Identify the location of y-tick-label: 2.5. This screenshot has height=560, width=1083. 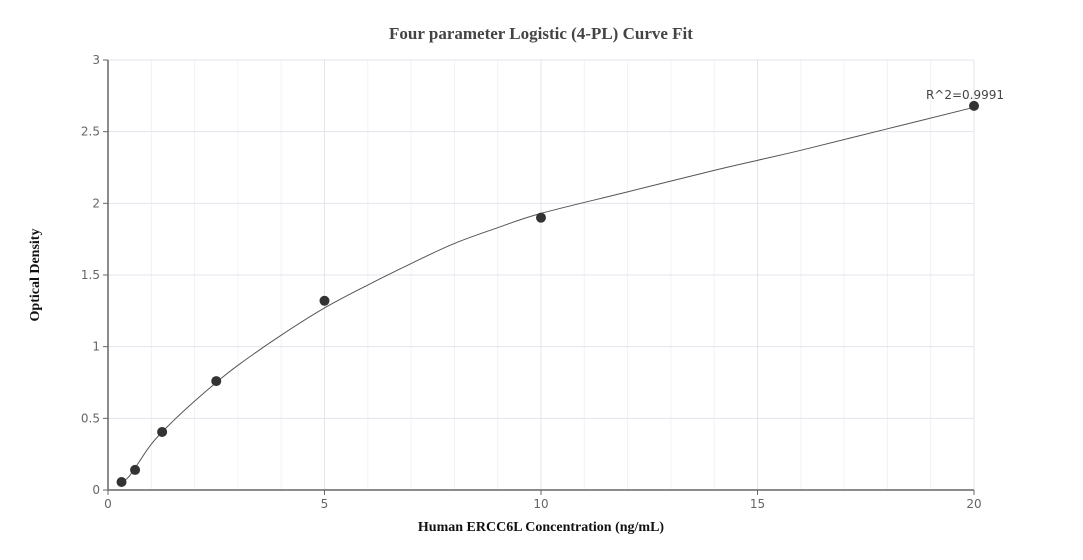
(90, 132).